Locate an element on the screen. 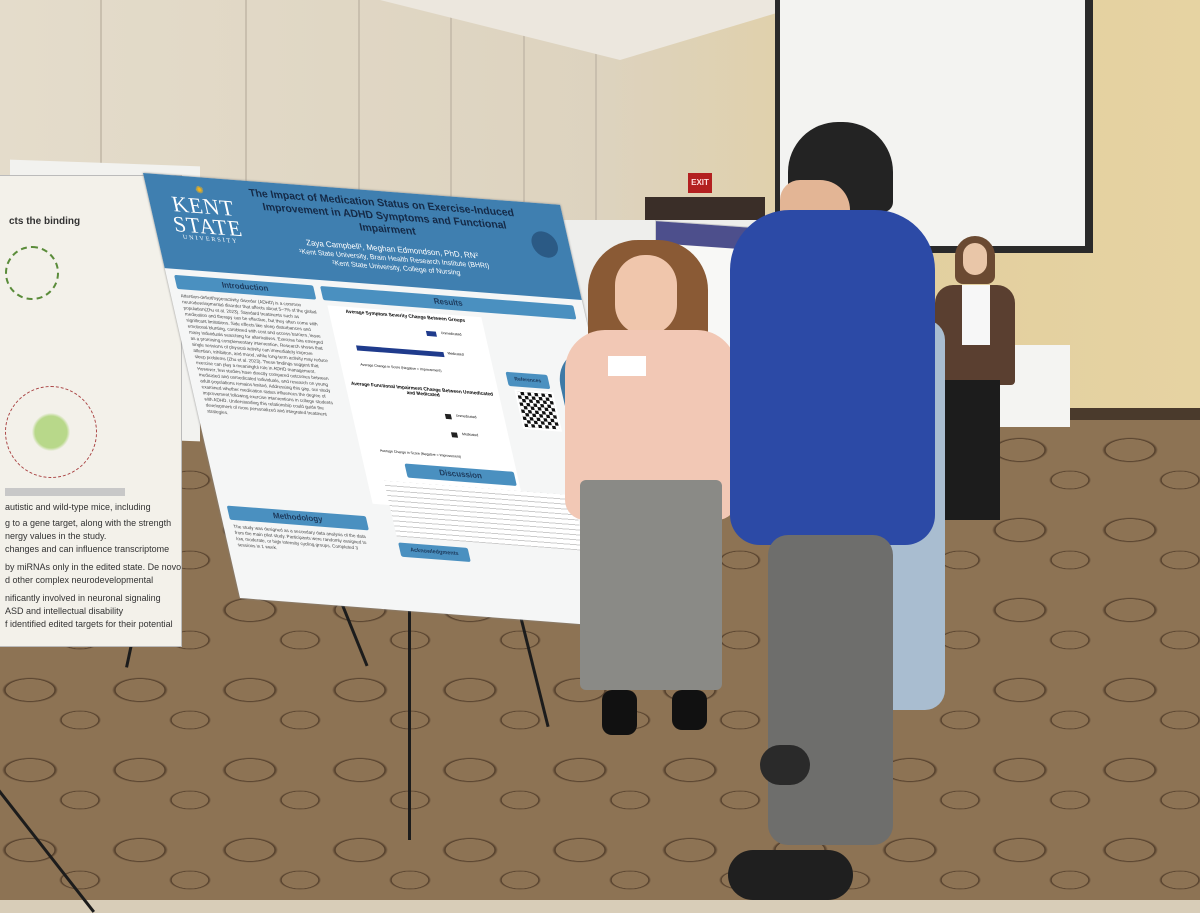 The height and width of the screenshot is (913, 1200). left-poster-text: ASD and intellectual disability is located at coordinates (64, 611).